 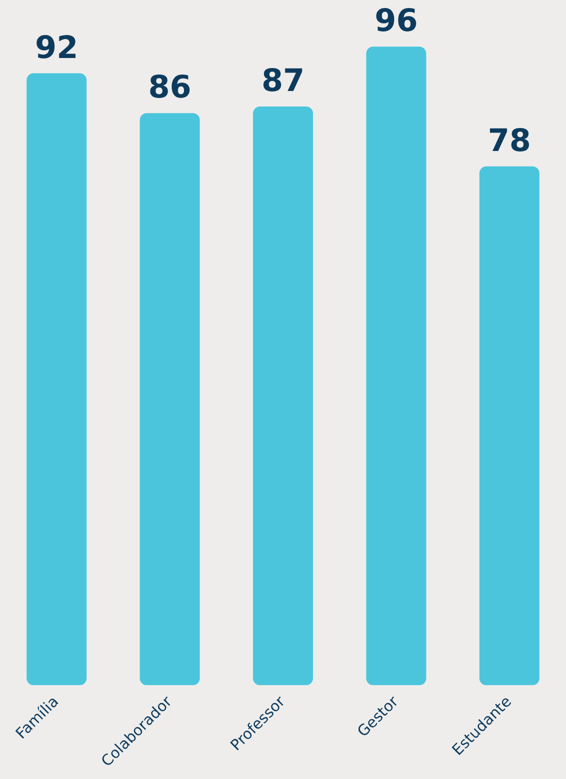 What do you see at coordinates (396, 21) in the screenshot?
I see `data-label: 96` at bounding box center [396, 21].